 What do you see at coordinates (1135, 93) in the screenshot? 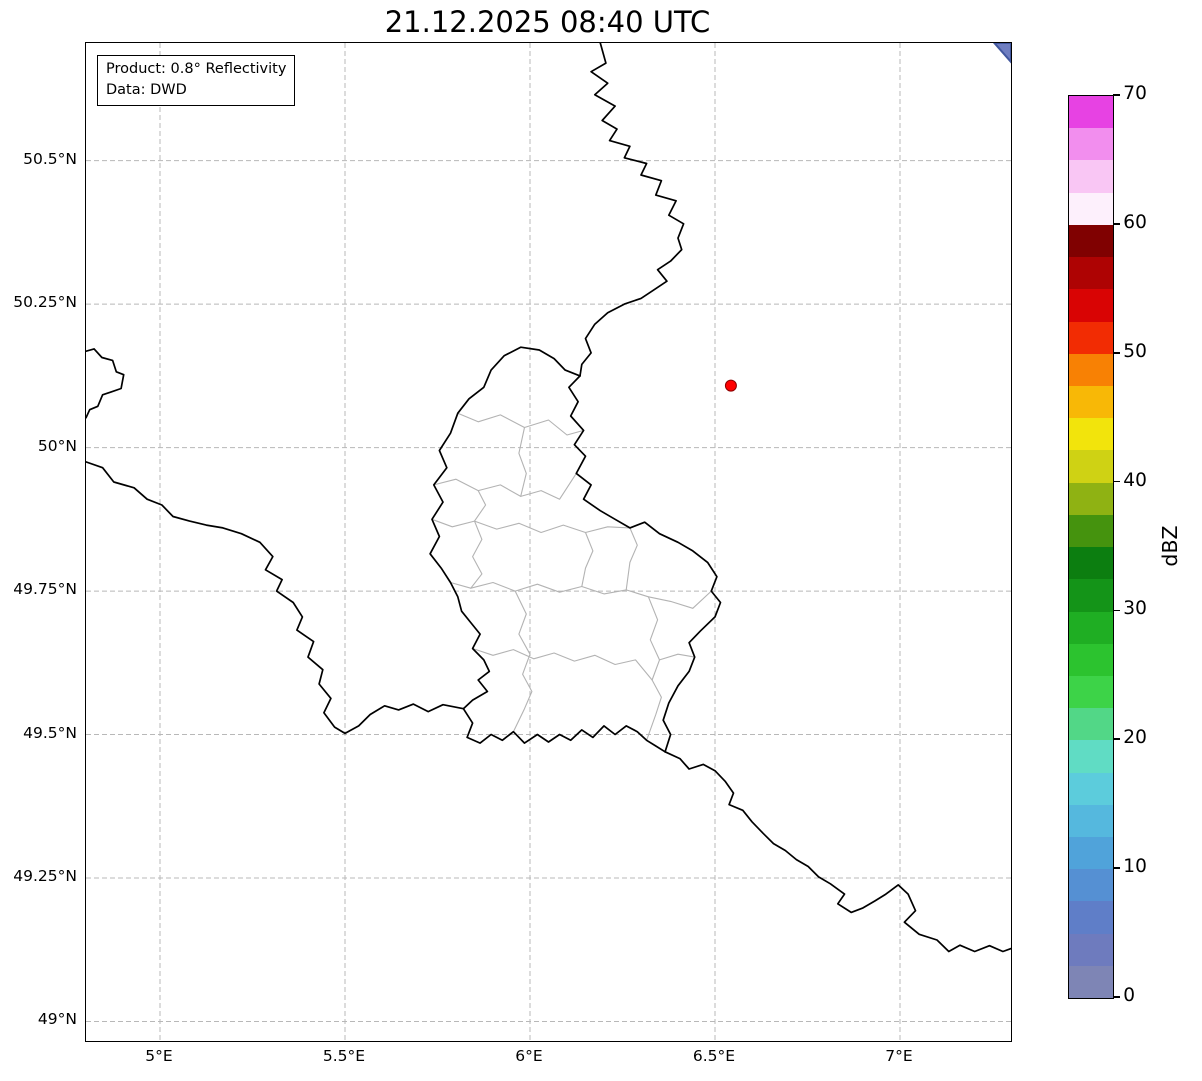
I see `colorbar-tick-label: 70` at bounding box center [1135, 93].